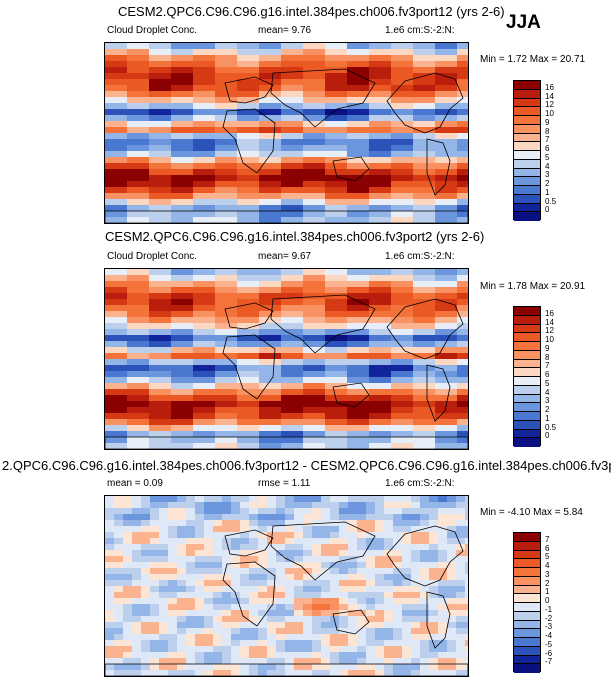 The height and width of the screenshot is (681, 611). Describe the element at coordinates (549, 322) in the screenshot. I see `colorbar-tick-label: 14` at that location.